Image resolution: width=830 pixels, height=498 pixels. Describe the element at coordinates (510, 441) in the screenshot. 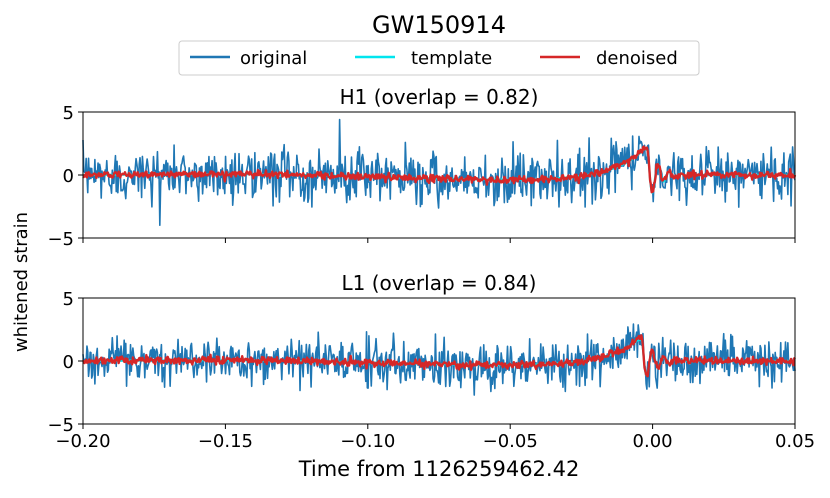

I see `x-tick-label: −0.05` at that location.